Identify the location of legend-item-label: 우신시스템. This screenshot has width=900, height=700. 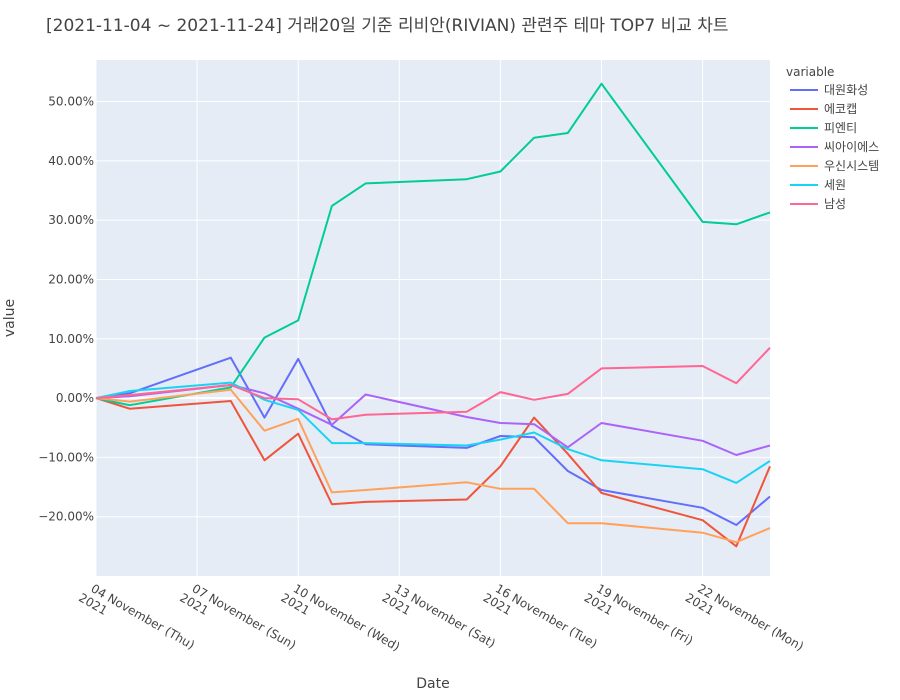
(851, 166).